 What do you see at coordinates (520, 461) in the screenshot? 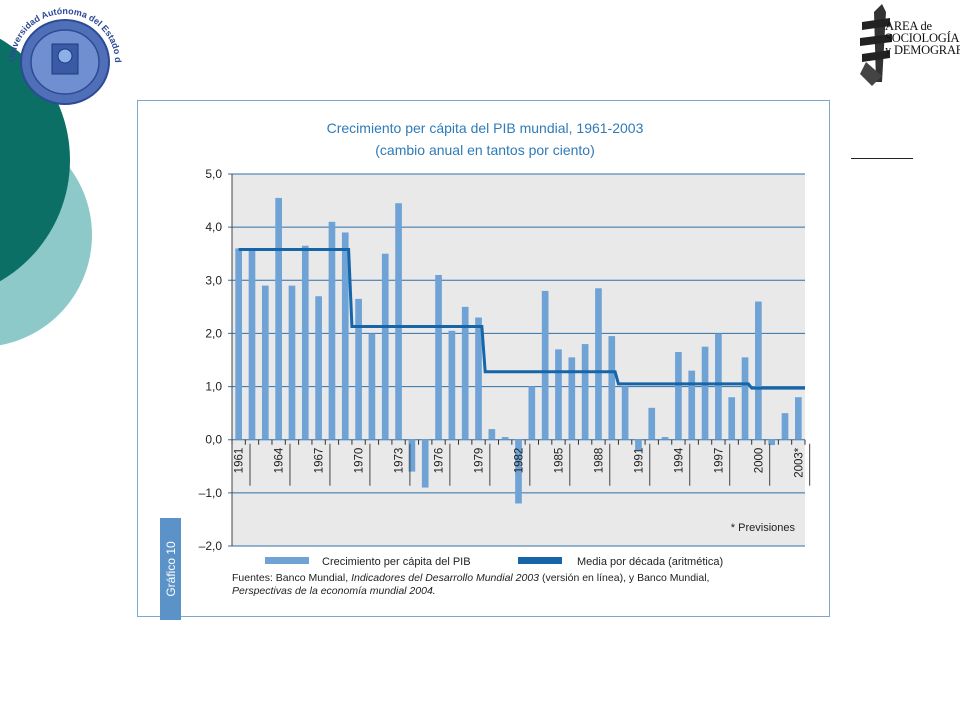
I see `x-tick-label: 1982` at bounding box center [520, 461].